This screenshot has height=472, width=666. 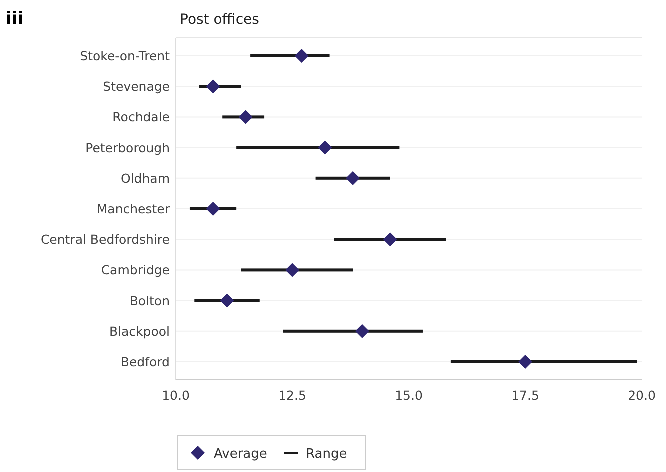 I want to click on y-tick-label: Blackpool, so click(x=139, y=331).